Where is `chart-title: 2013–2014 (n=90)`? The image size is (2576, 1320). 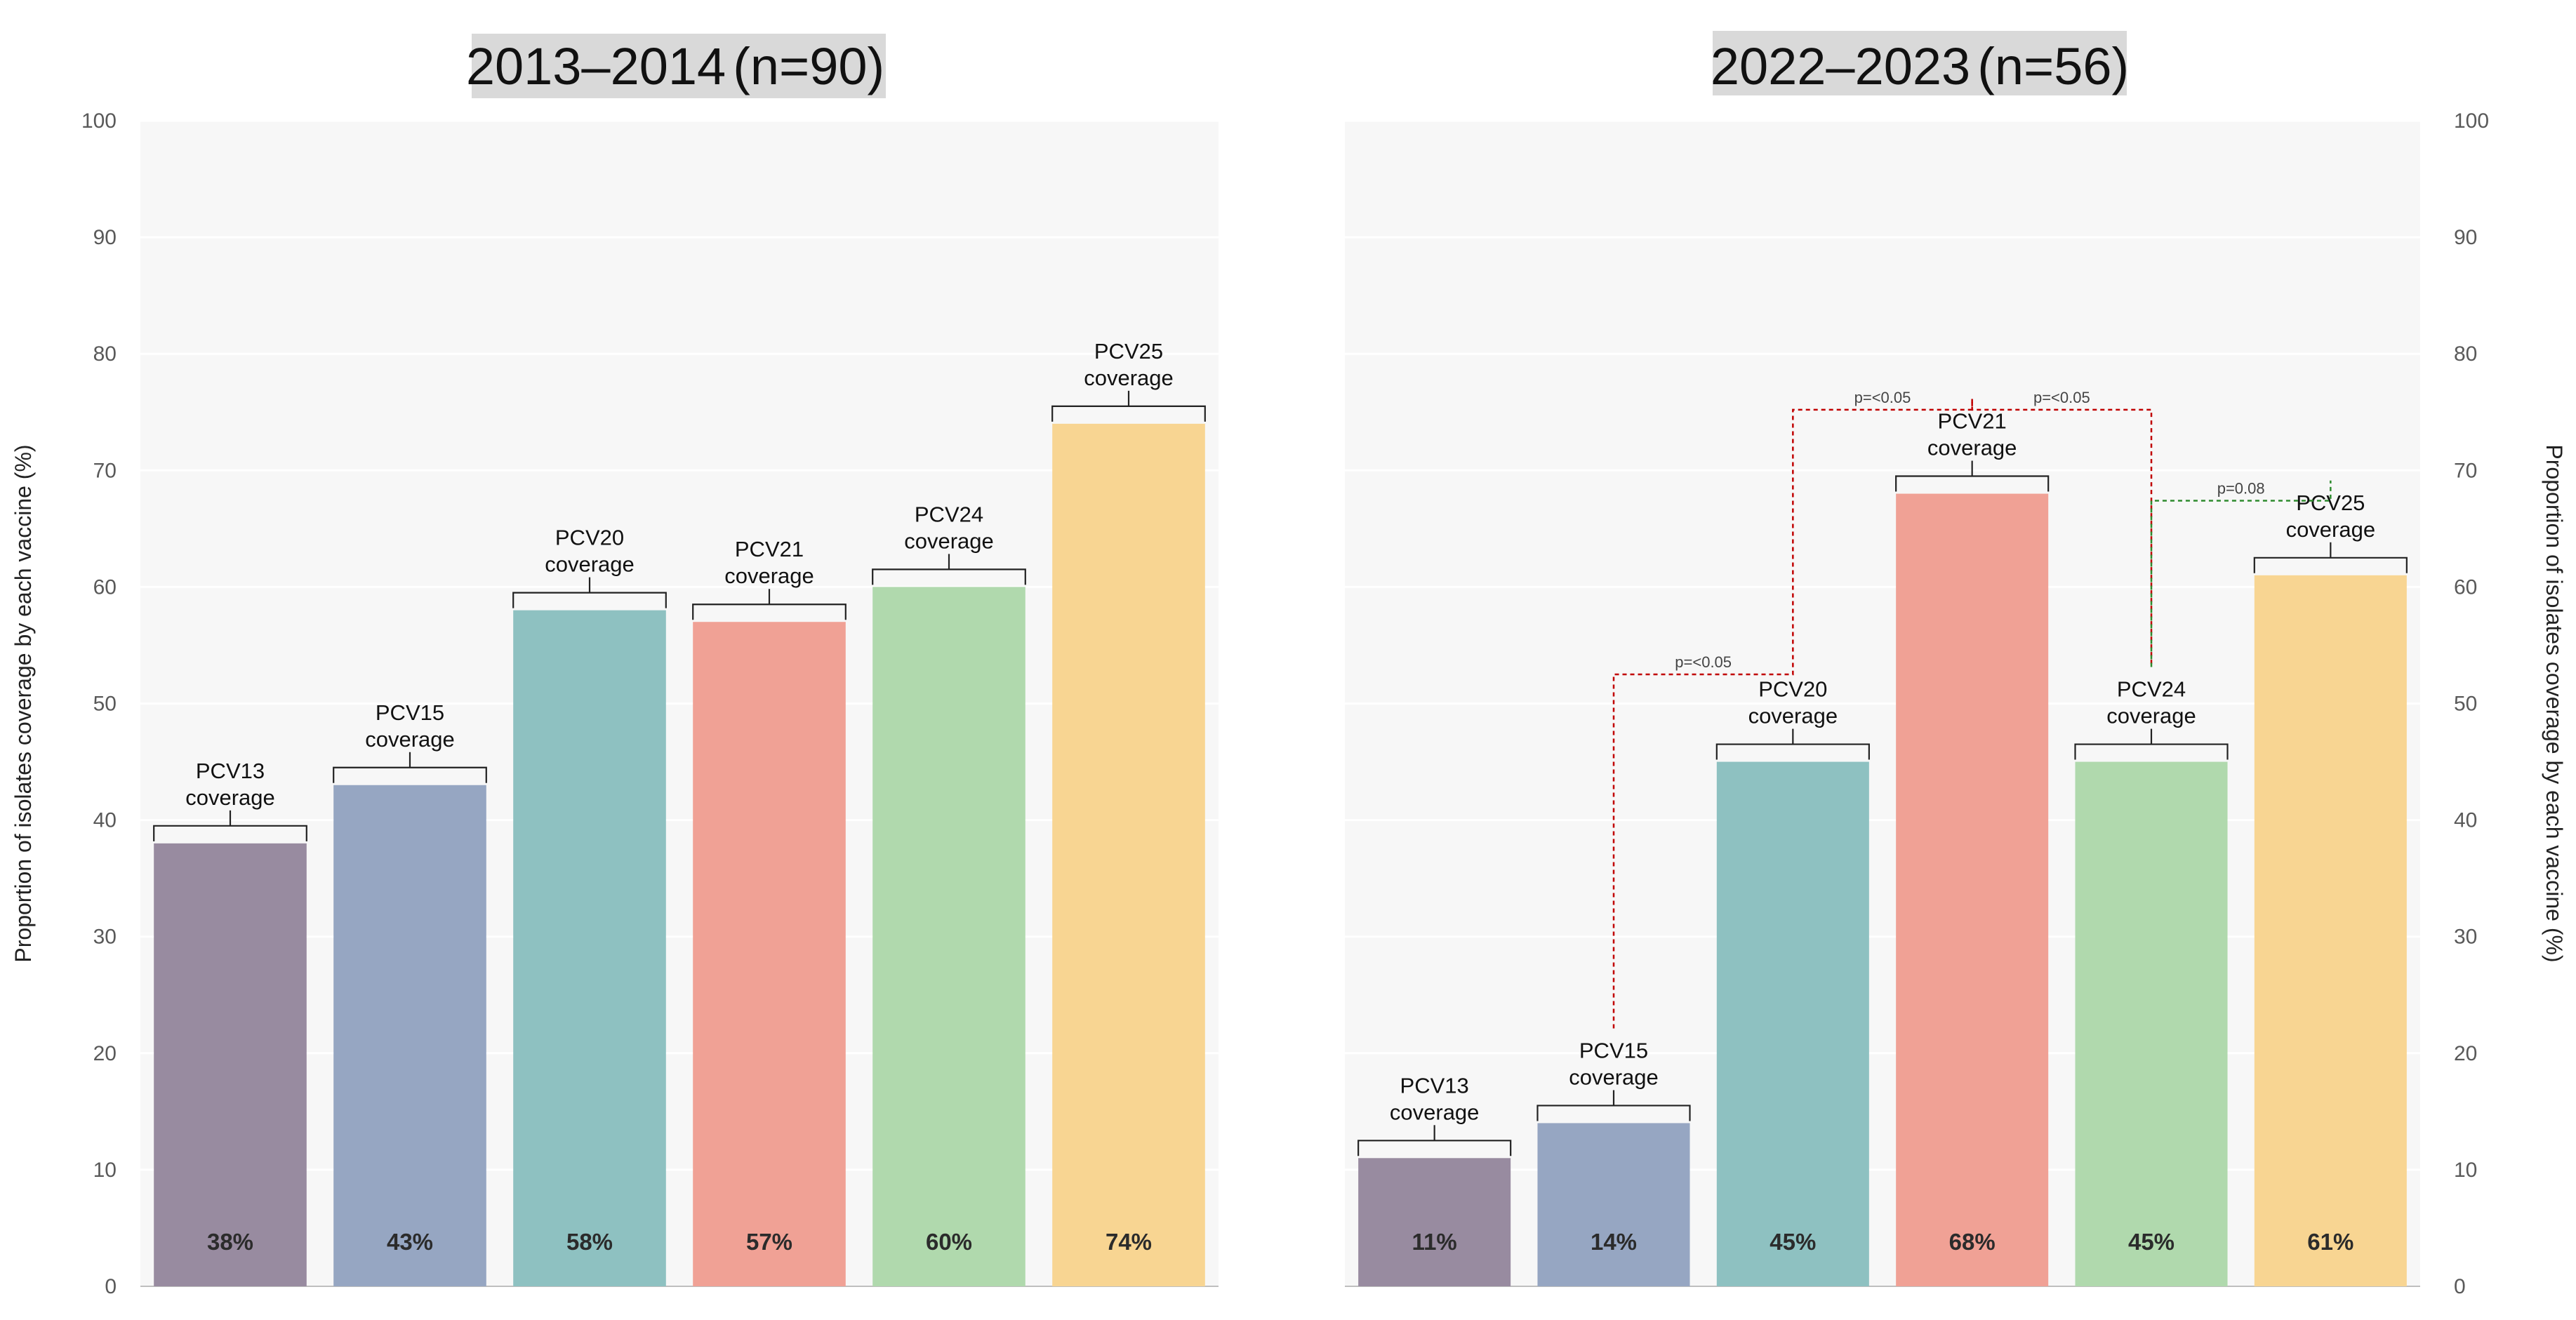
chart-title: 2013–2014 (n=90) is located at coordinates (675, 66).